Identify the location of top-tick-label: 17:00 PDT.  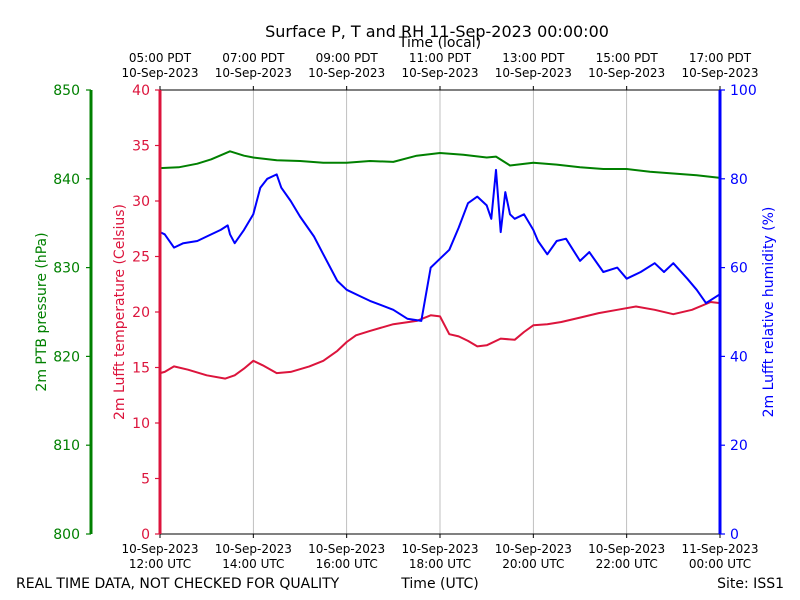
(720, 58).